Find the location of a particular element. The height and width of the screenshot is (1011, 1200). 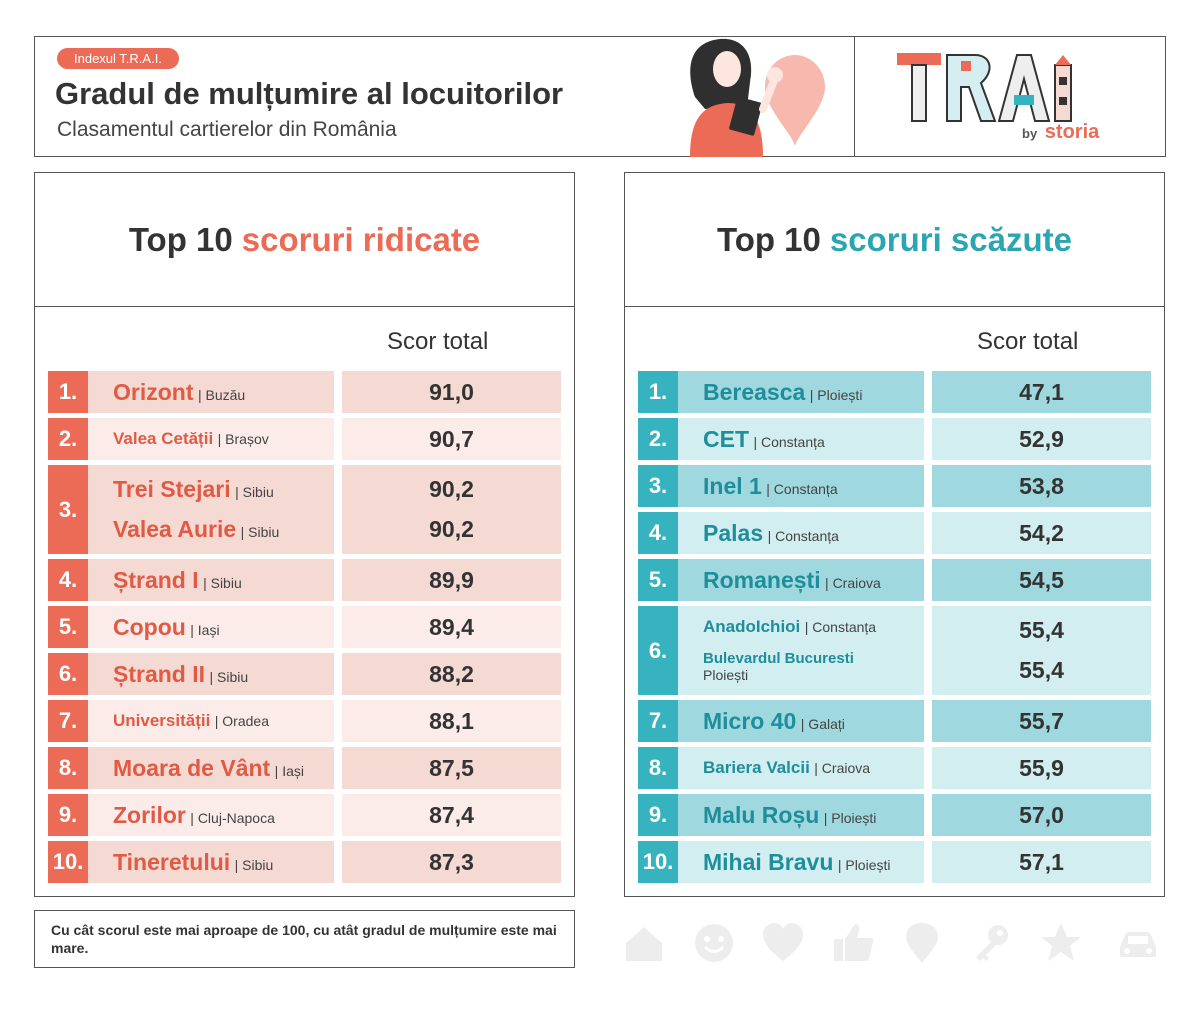

score-value: 89,4 is located at coordinates (451, 627).